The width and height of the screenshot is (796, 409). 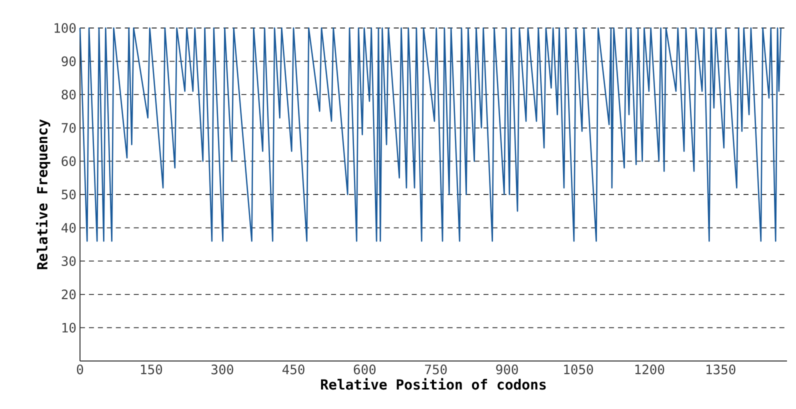 What do you see at coordinates (69, 61) in the screenshot?
I see `y-tick-label: 90` at bounding box center [69, 61].